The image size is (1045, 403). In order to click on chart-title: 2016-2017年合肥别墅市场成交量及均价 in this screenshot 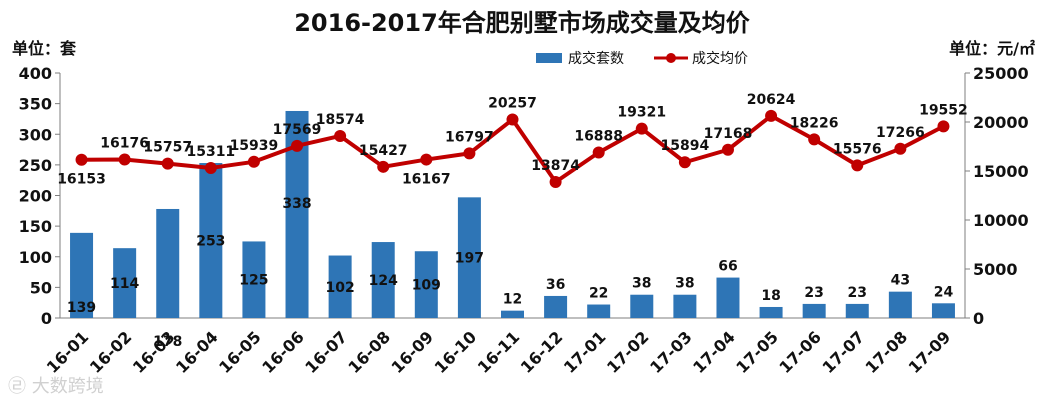, I will do `click(522, 23)`.